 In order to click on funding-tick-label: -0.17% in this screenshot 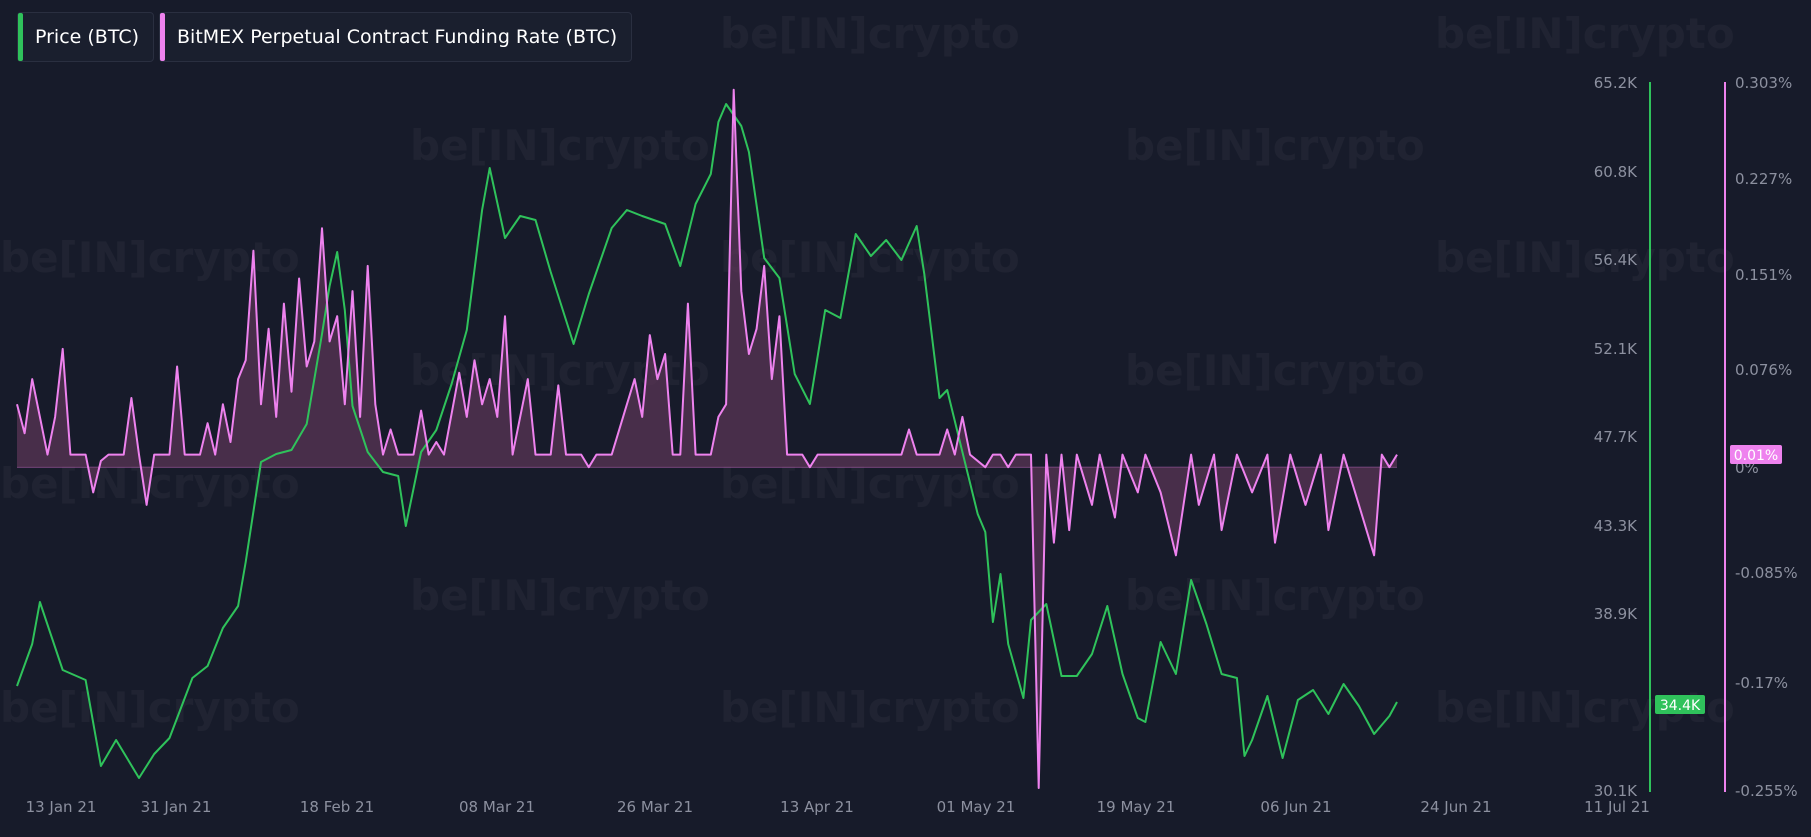, I will do `click(1761, 683)`.